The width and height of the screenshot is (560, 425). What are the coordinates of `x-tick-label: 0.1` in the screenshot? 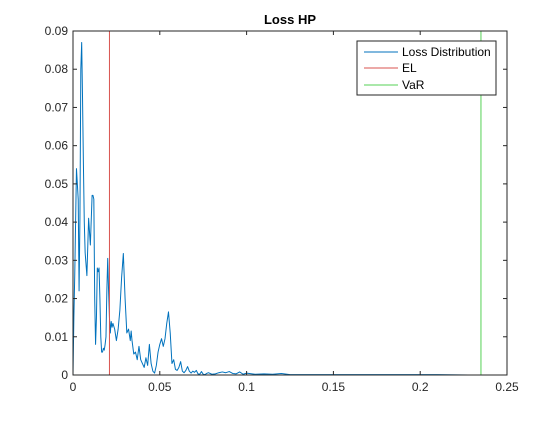 It's located at (246, 387).